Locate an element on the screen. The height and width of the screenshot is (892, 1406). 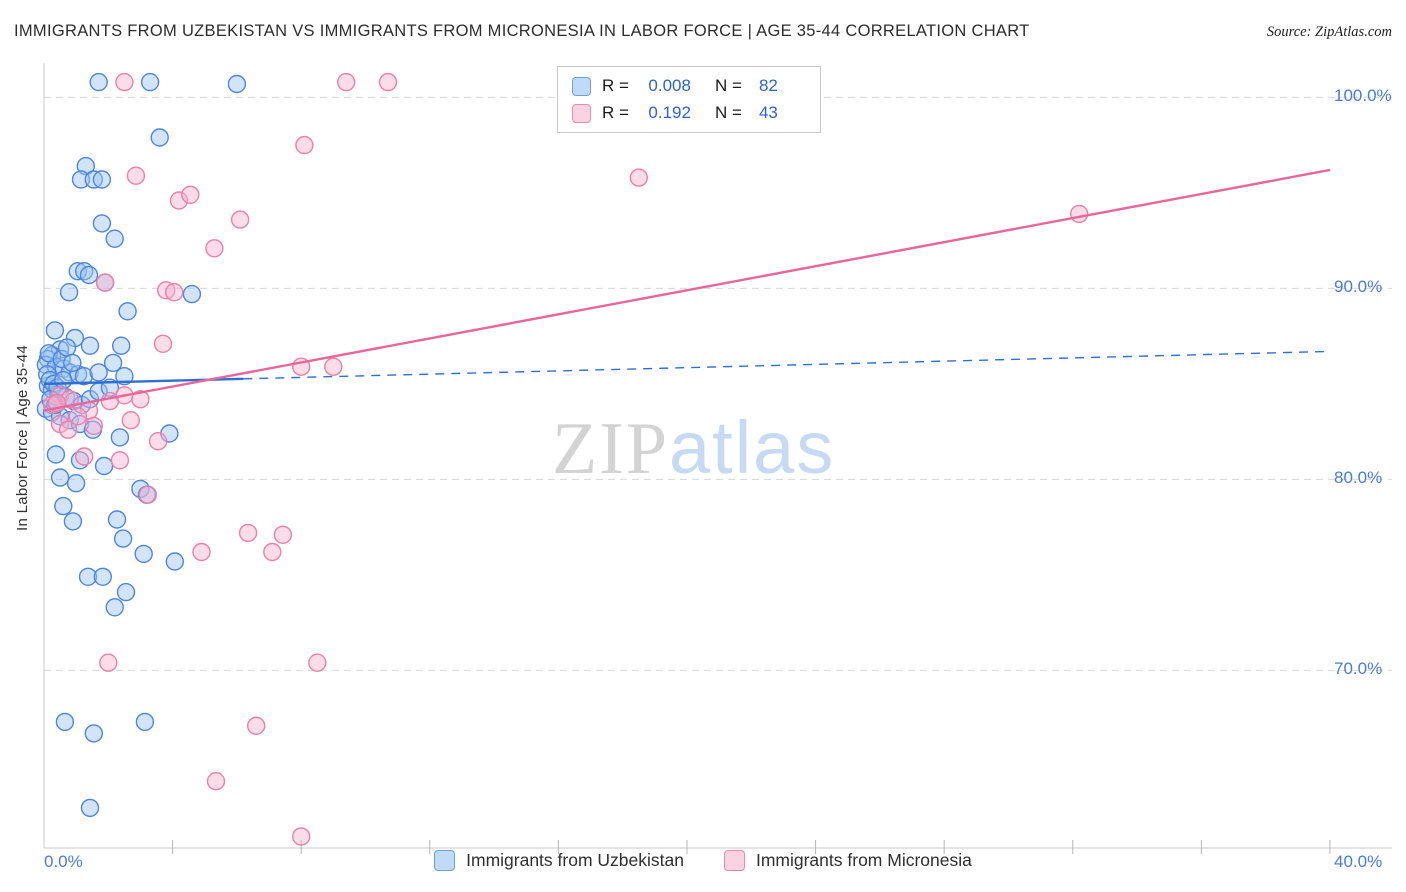
watermark: ZIPatlas is located at coordinates (693, 448).